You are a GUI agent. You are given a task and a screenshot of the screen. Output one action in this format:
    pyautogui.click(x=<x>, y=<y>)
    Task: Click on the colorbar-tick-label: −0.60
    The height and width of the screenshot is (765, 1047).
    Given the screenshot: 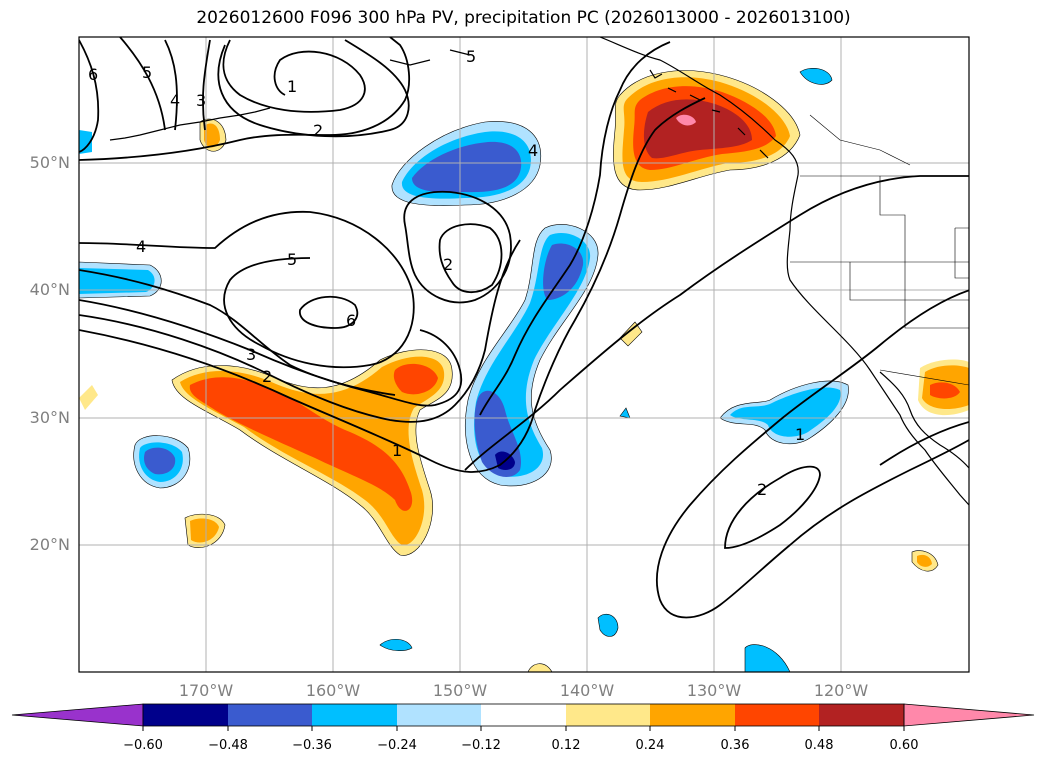 What is the action you would take?
    pyautogui.click(x=143, y=745)
    